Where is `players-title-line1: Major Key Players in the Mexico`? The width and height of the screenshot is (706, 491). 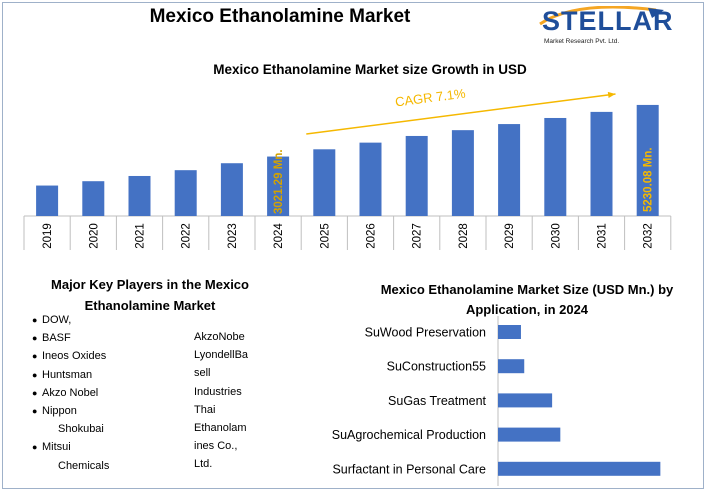
players-title-line1: Major Key Players in the Mexico is located at coordinates (150, 284).